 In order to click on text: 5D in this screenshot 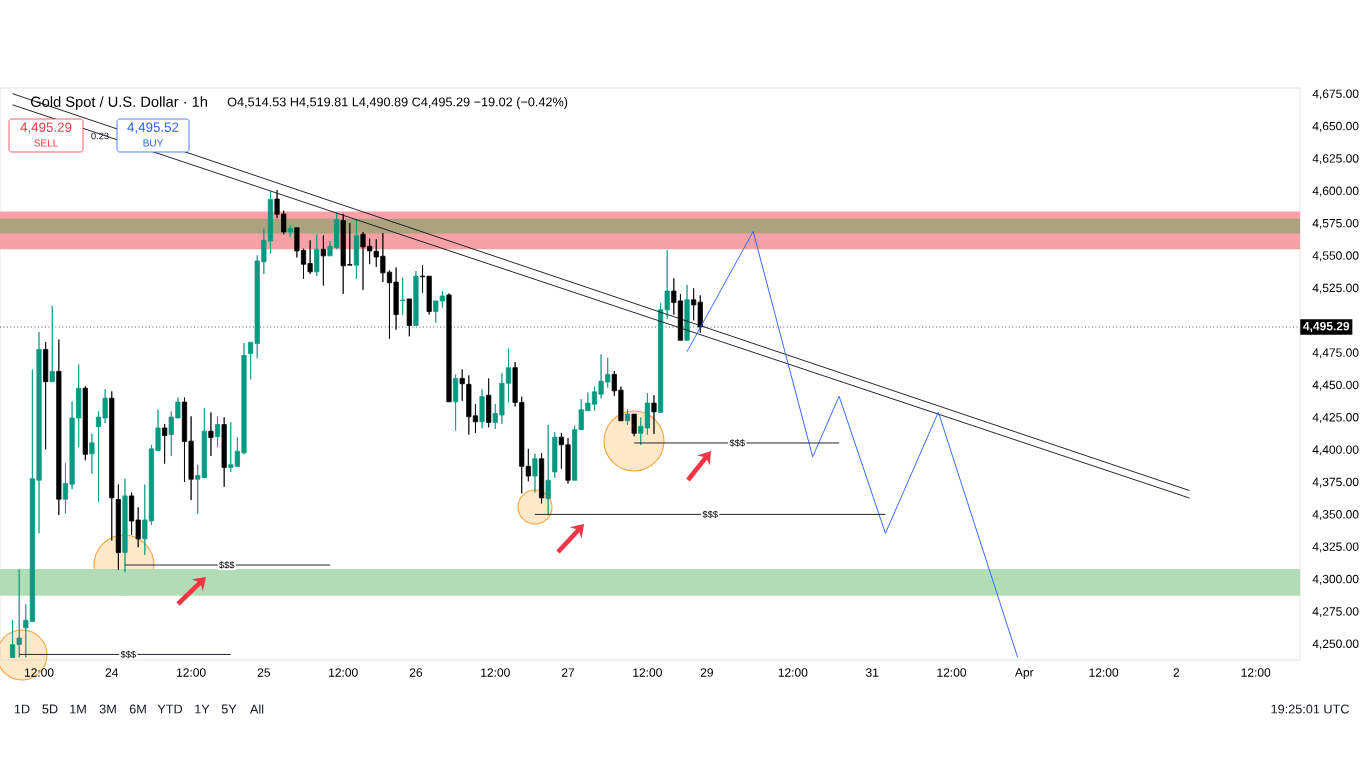, I will do `click(50, 709)`.